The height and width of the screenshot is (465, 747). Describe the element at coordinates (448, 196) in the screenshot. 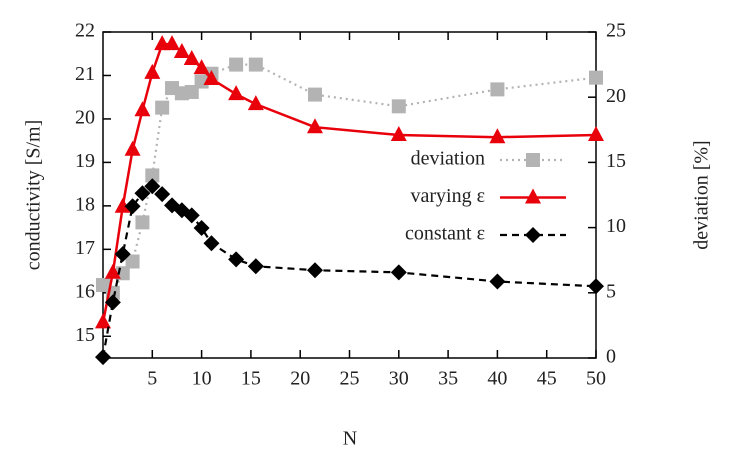

I see `legend-label: varying ε` at that location.